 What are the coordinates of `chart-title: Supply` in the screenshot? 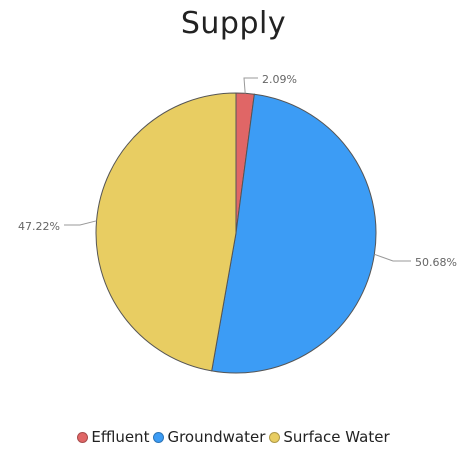 It's located at (233, 23).